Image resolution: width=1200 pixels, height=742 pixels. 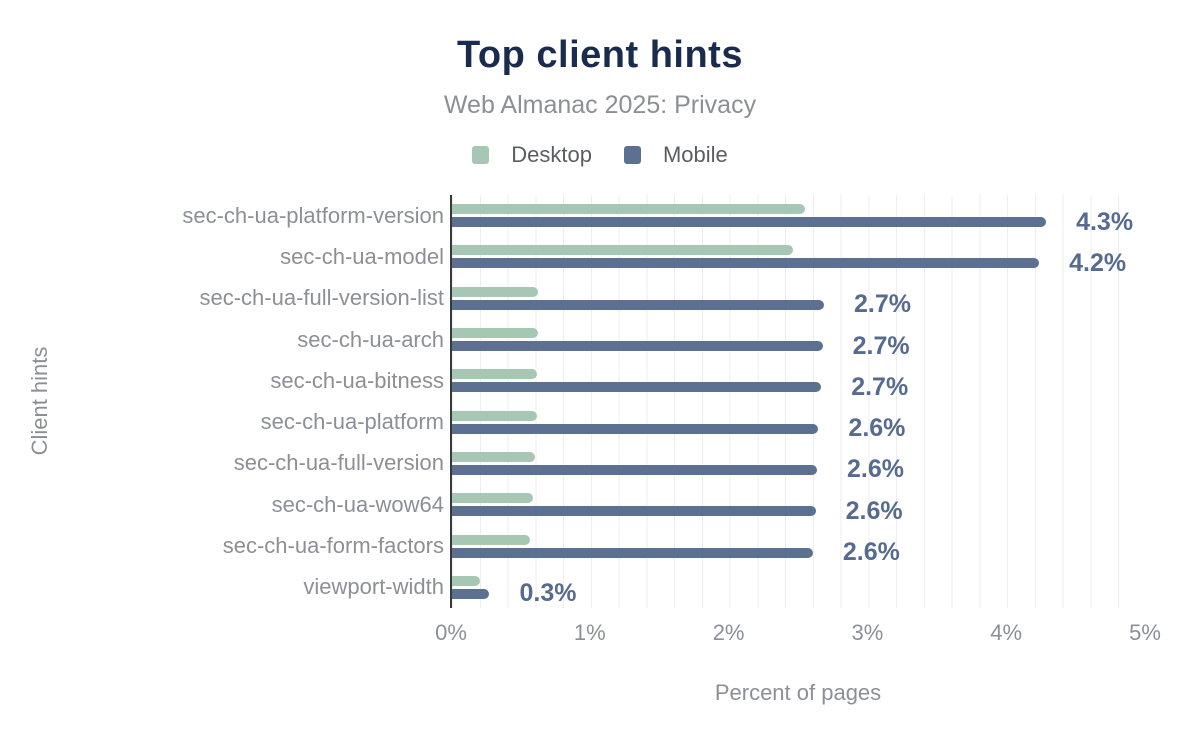 I want to click on x-tick-label: 3%, so click(x=867, y=632).